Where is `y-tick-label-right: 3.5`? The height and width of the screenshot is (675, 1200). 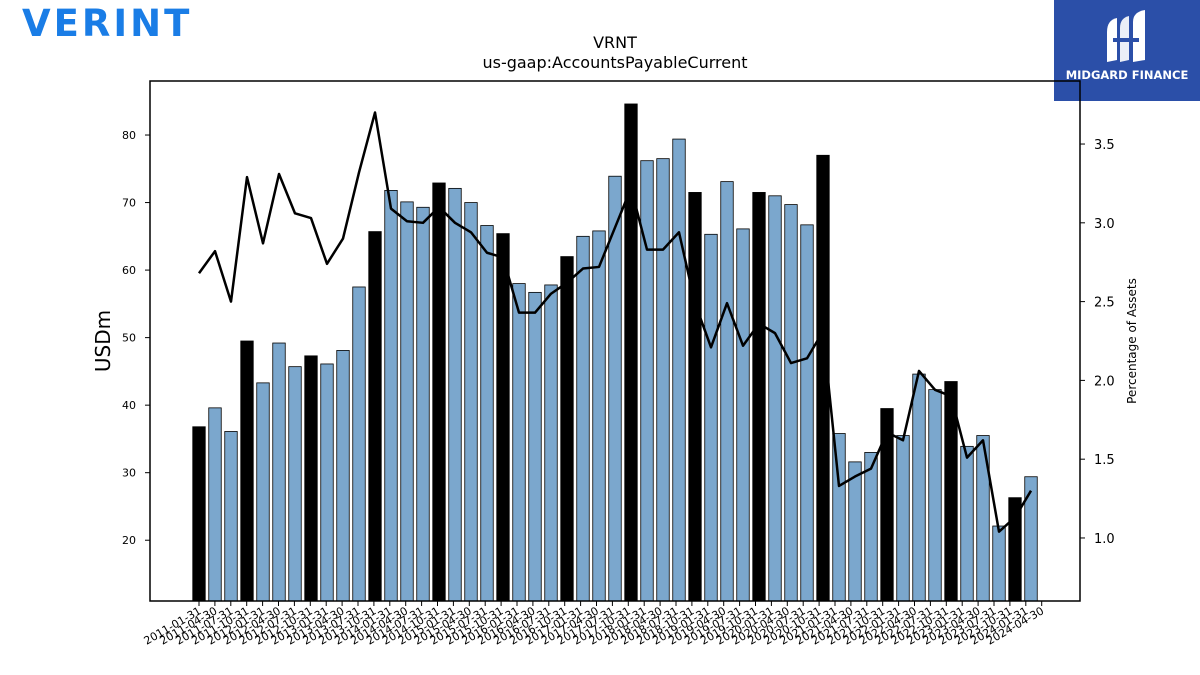
y-tick-label-right: 3.5 is located at coordinates (1104, 145).